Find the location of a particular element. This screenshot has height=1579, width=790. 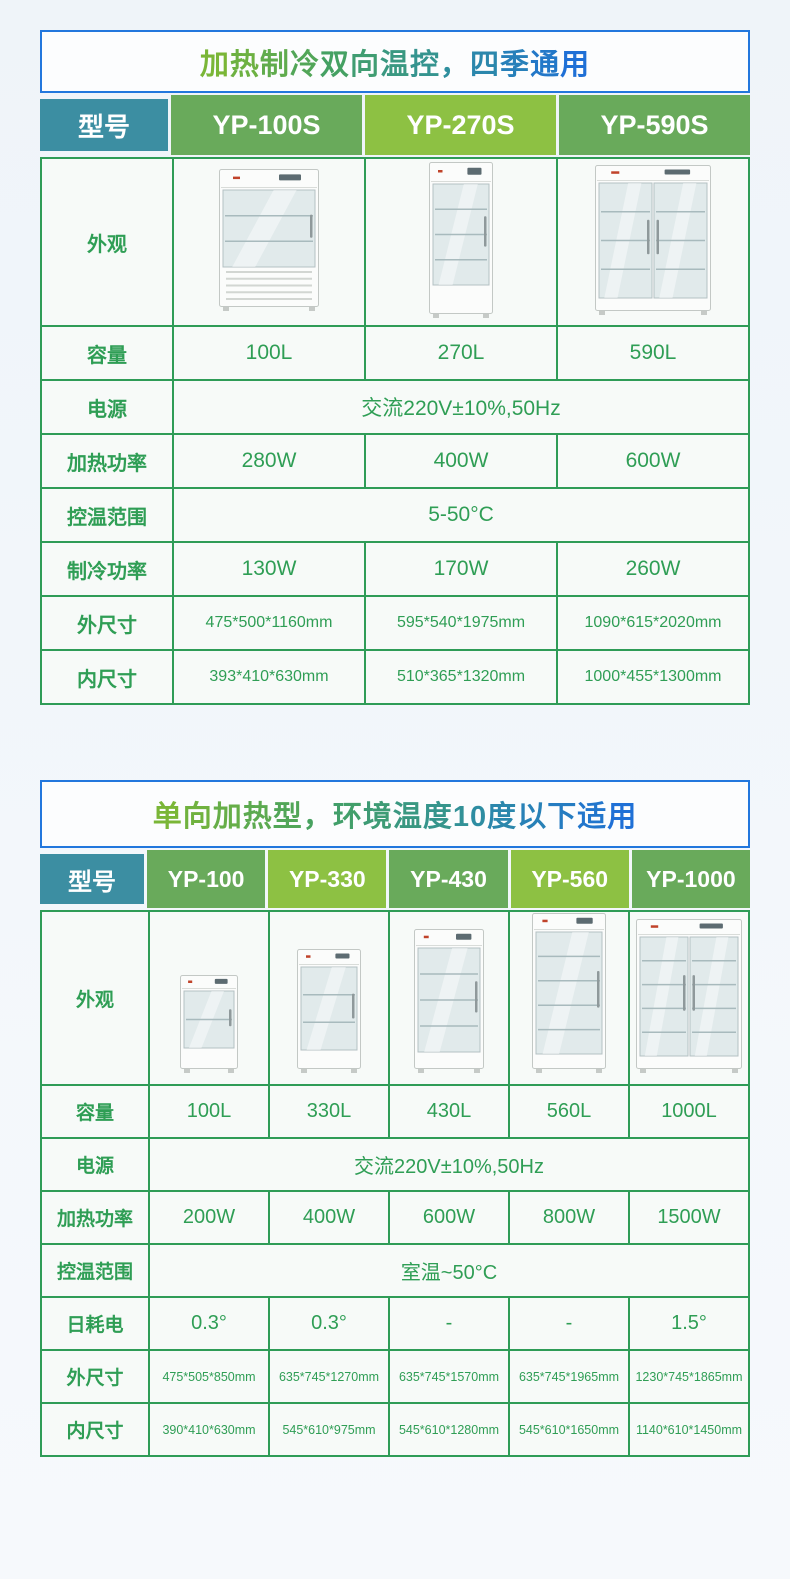

product-image-yp-100s is located at coordinates (269, 239).